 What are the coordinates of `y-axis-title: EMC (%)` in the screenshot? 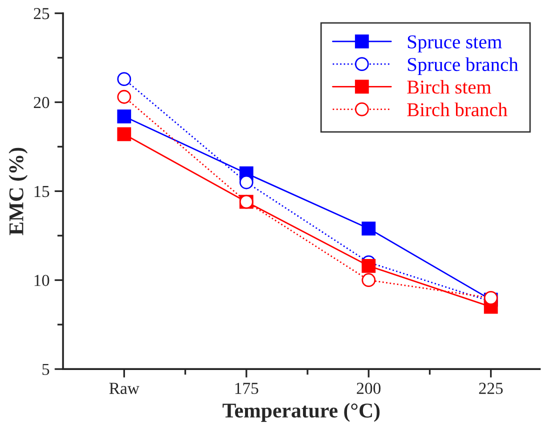 It's located at (18, 192).